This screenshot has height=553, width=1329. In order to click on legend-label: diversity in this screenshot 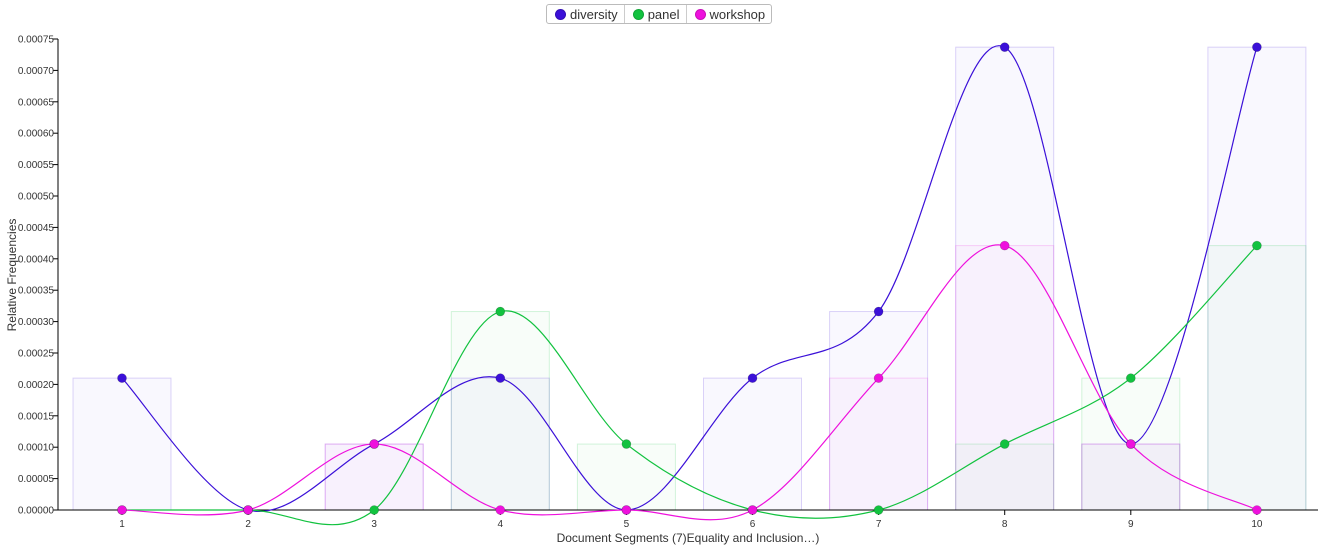, I will do `click(594, 14)`.